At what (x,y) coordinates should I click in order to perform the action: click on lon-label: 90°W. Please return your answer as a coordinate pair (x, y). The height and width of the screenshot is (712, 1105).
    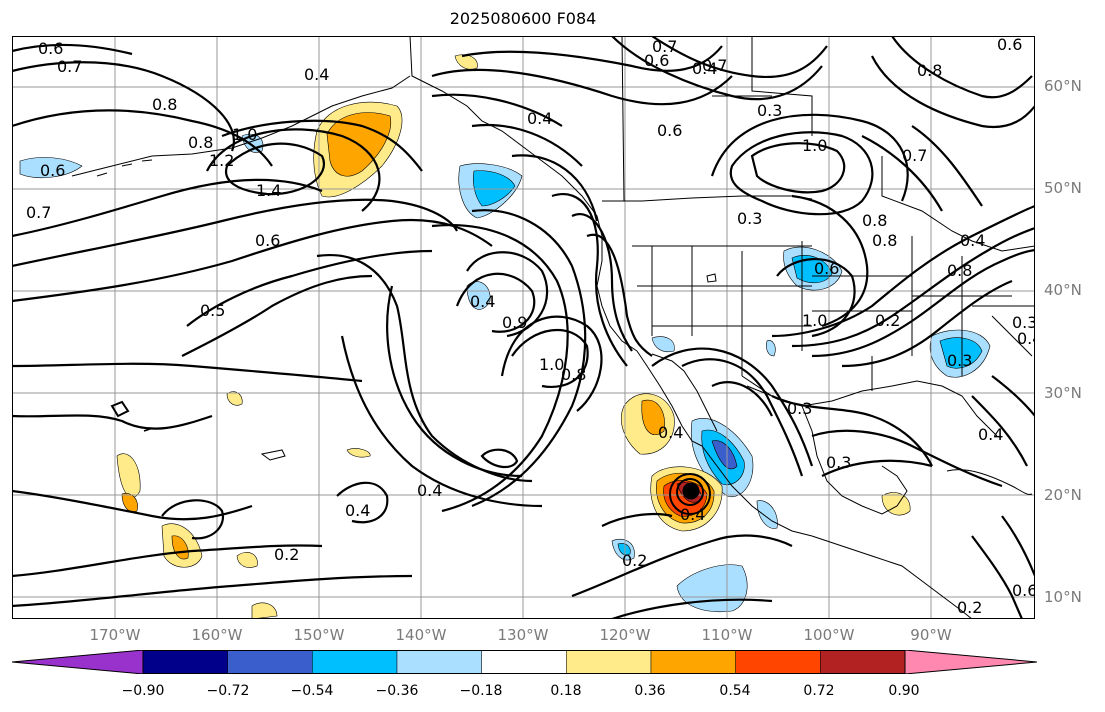
    Looking at the image, I should click on (931, 635).